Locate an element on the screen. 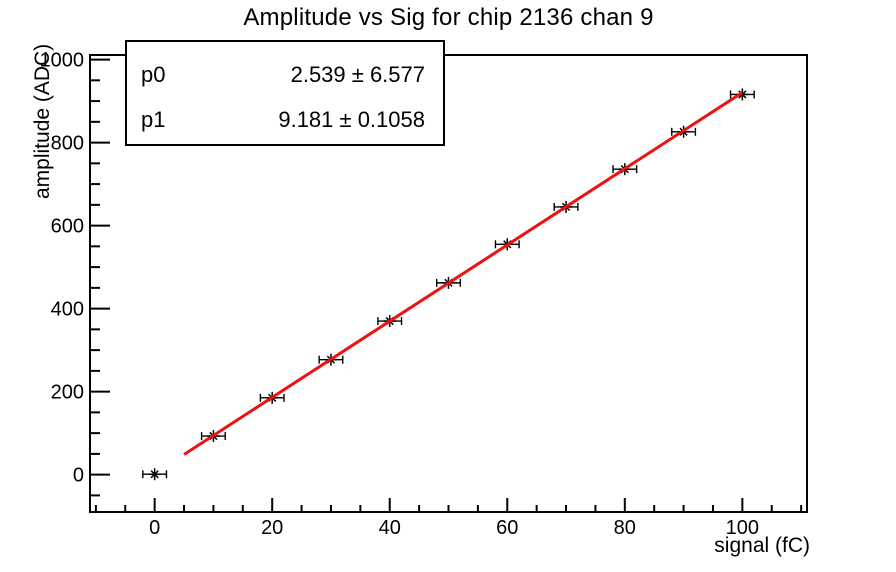 The height and width of the screenshot is (572, 896). x-tick-label: 60 is located at coordinates (507, 528).